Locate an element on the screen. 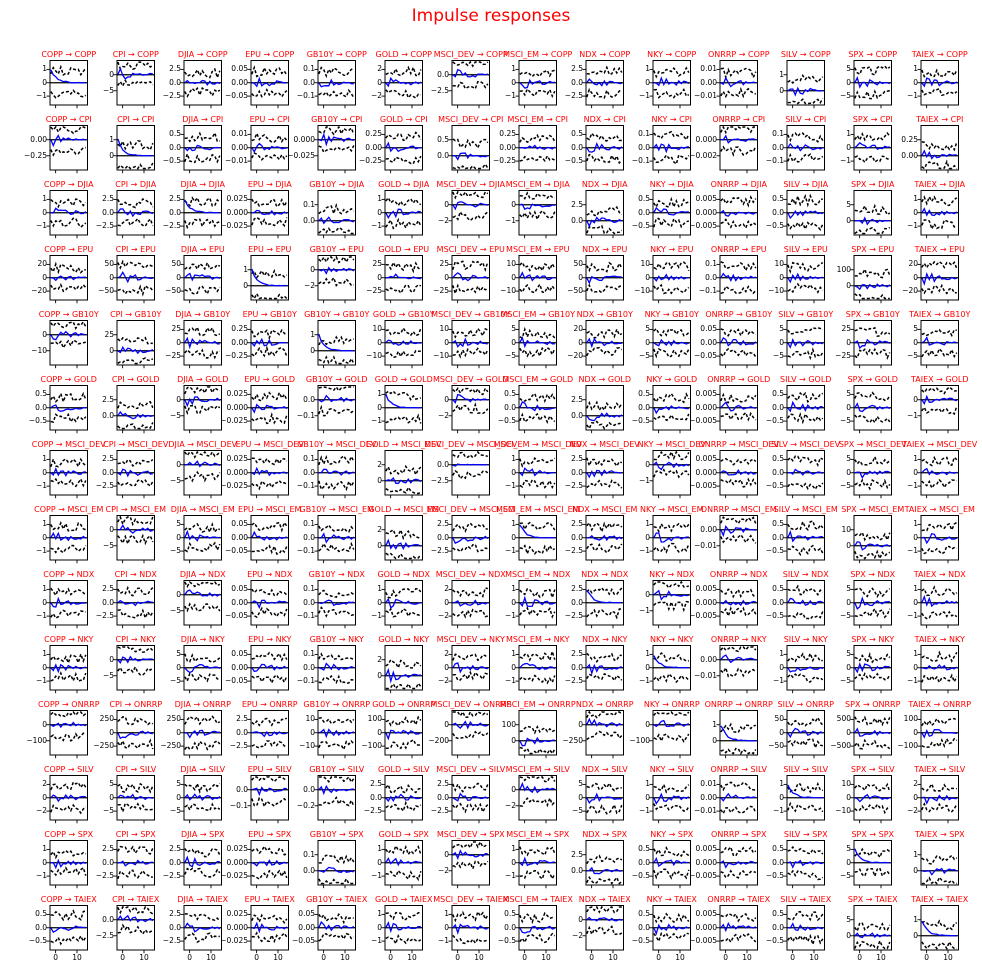 The width and height of the screenshot is (982, 969). subplot-title: MSCI_DEV → MSCI_EM is located at coordinates (470, 509).